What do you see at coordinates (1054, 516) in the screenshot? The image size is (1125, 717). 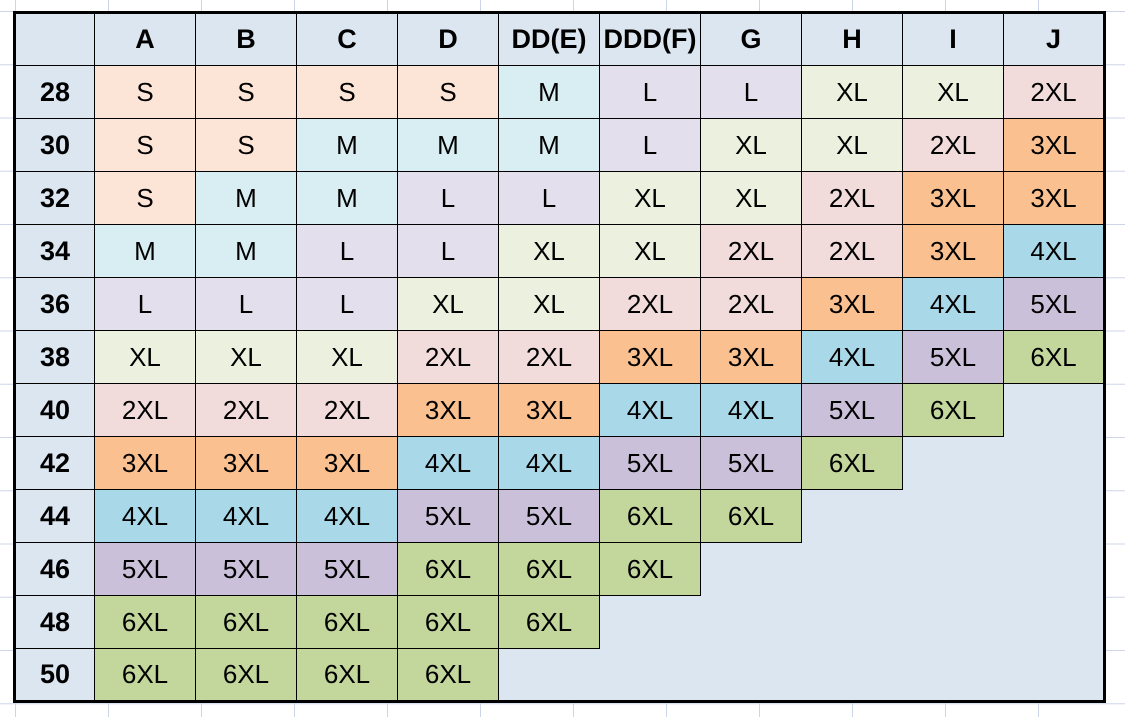 I see `cell-44-j` at bounding box center [1054, 516].